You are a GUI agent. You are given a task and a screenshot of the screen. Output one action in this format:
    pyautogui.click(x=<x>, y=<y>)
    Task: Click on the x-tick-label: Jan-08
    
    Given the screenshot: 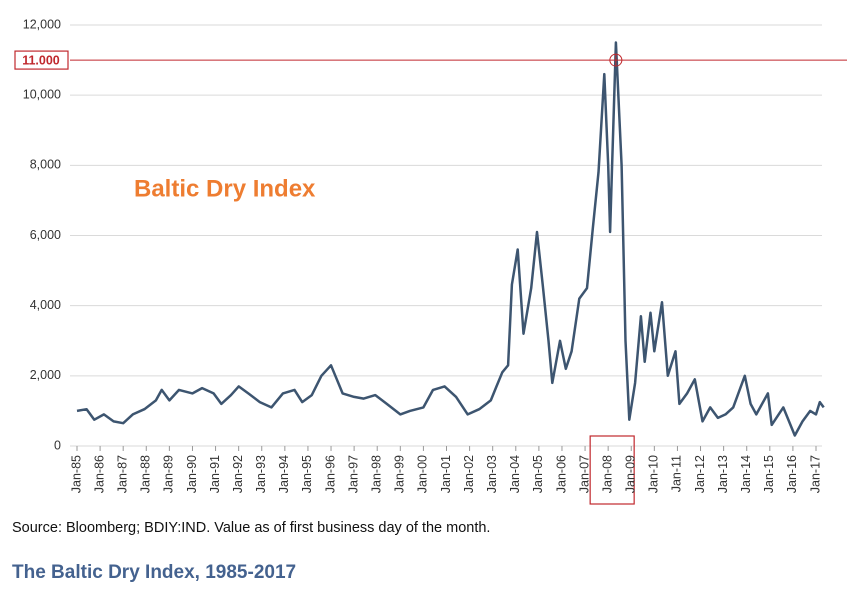 What is the action you would take?
    pyautogui.click(x=607, y=474)
    